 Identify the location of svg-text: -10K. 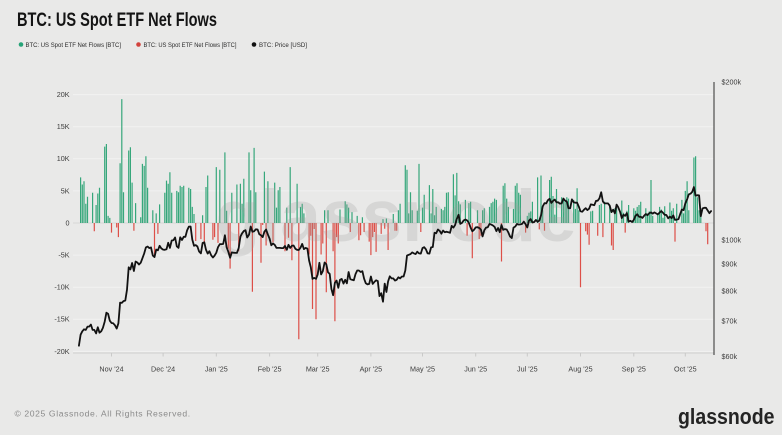
(61, 287).